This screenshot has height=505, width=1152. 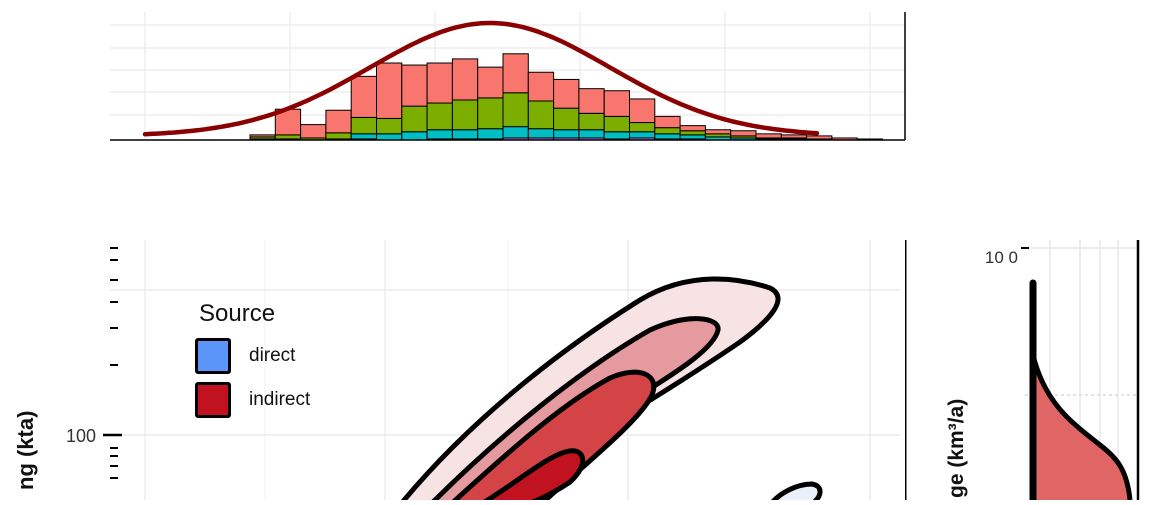 I want to click on legend-swatch-indirect, so click(x=213, y=400).